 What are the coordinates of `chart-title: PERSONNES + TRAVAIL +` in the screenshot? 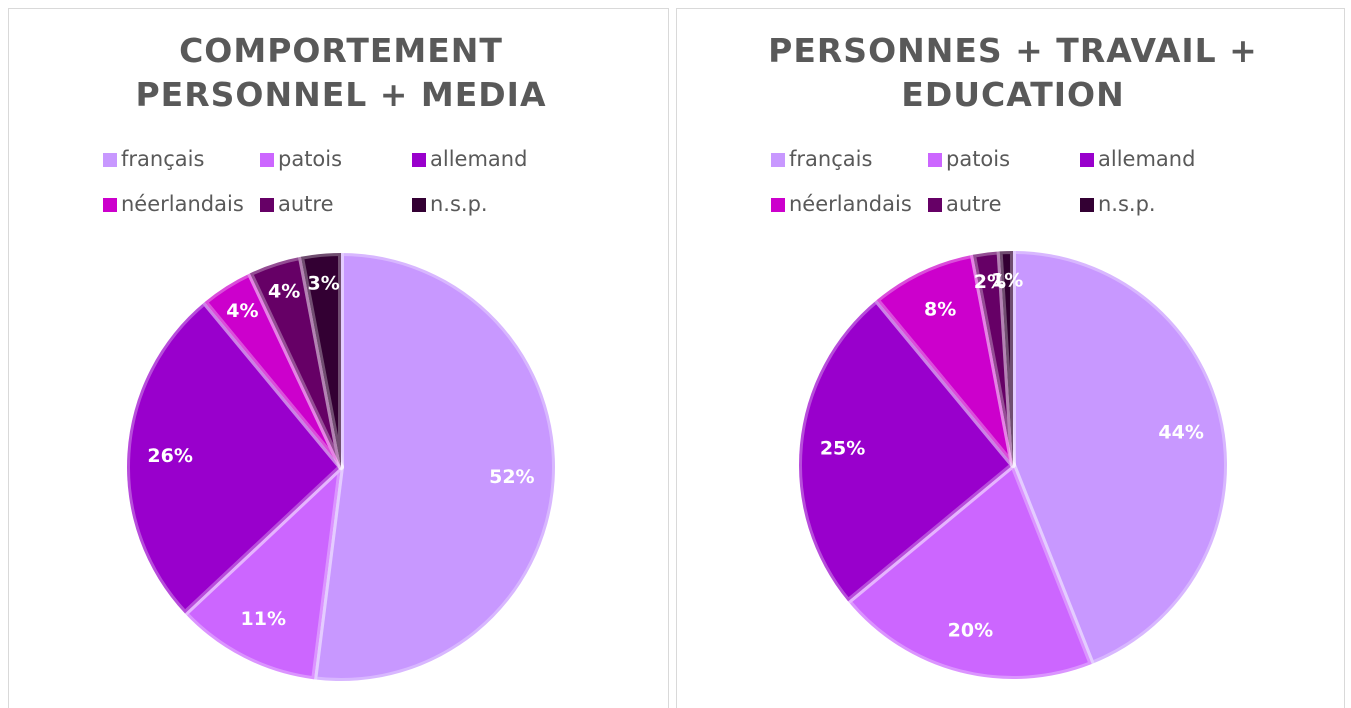 It's located at (1013, 50).